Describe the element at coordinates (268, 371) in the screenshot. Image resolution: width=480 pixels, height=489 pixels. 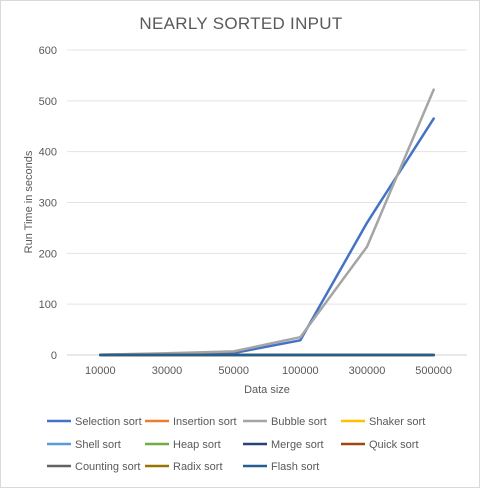
I see `x-axis-ticks: 10000 30000 50000 100000 300000 500000` at that location.